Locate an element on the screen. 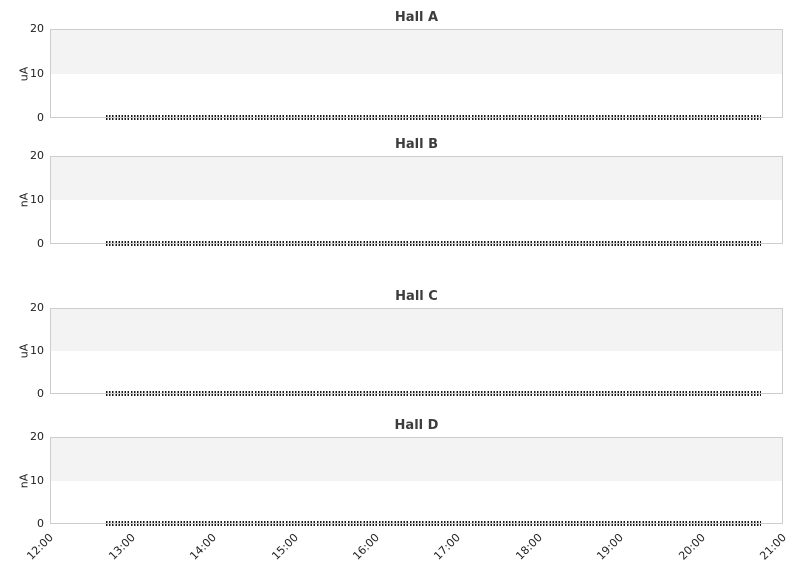 Image resolution: width=811 pixels, height=578 pixels. chart-title: Hall A is located at coordinates (416, 17).